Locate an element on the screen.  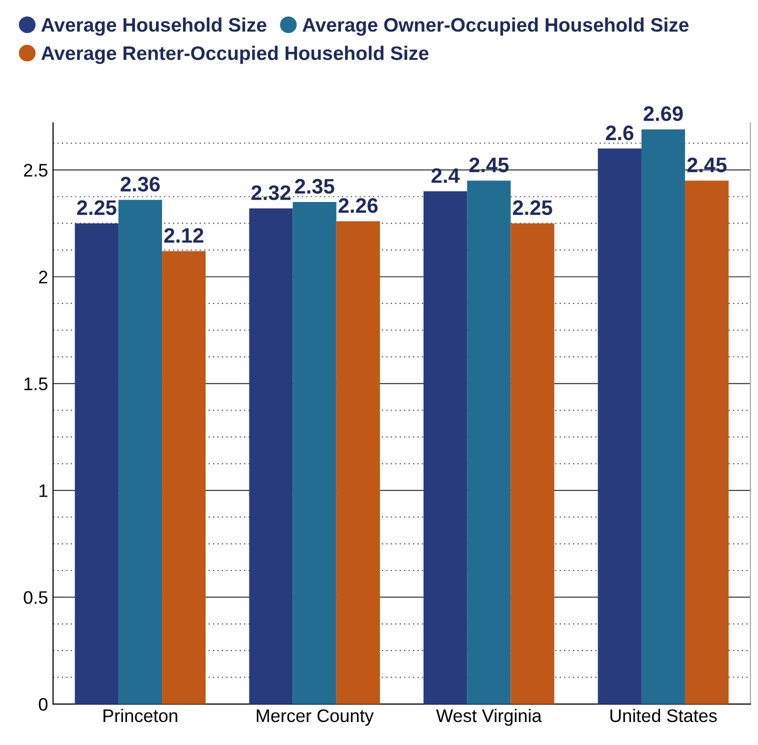
data-label: 2.69 is located at coordinates (663, 114).